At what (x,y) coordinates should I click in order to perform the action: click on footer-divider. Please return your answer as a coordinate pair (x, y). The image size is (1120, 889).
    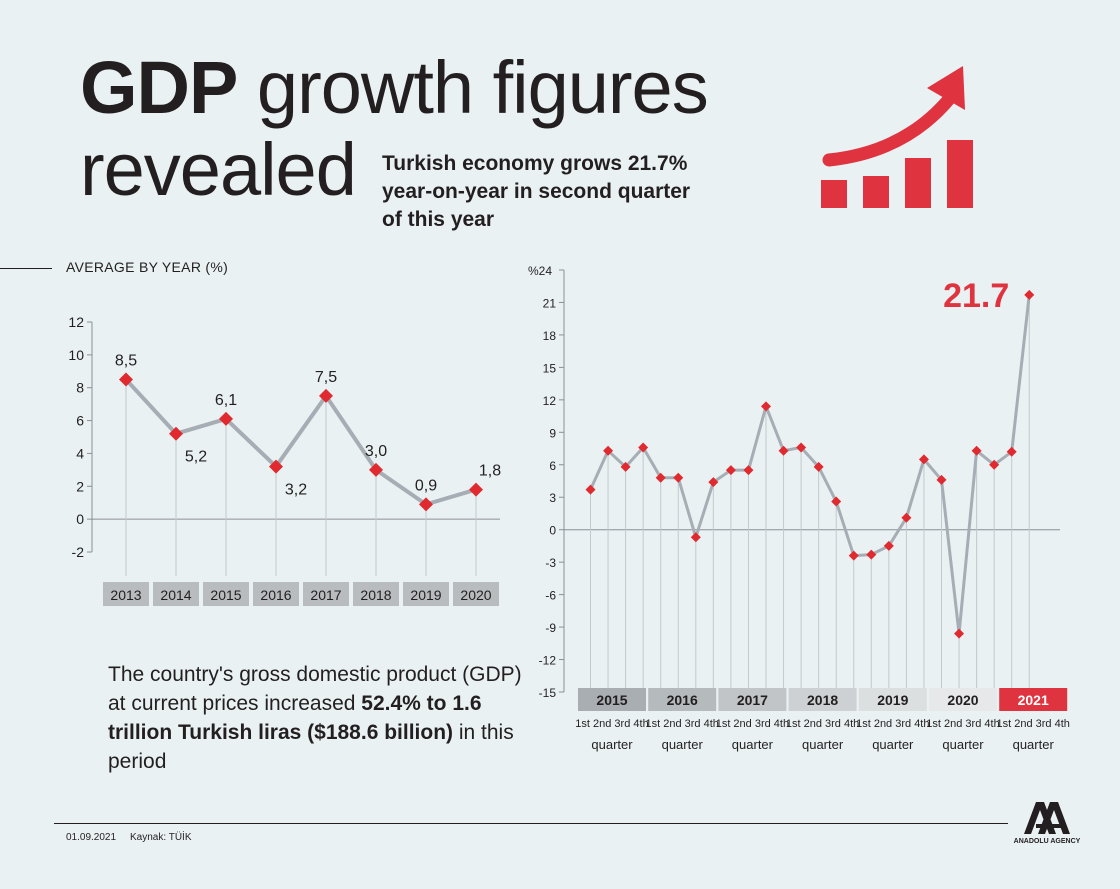
    Looking at the image, I should click on (531, 823).